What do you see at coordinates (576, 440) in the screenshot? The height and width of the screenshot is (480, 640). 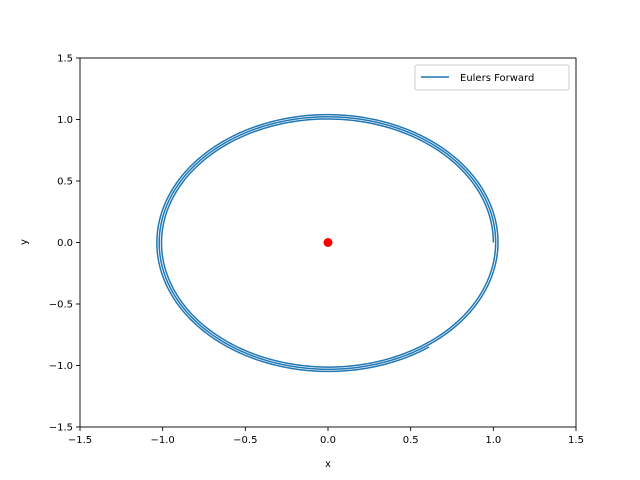 I see `x-tick-label-6: 1.5` at bounding box center [576, 440].